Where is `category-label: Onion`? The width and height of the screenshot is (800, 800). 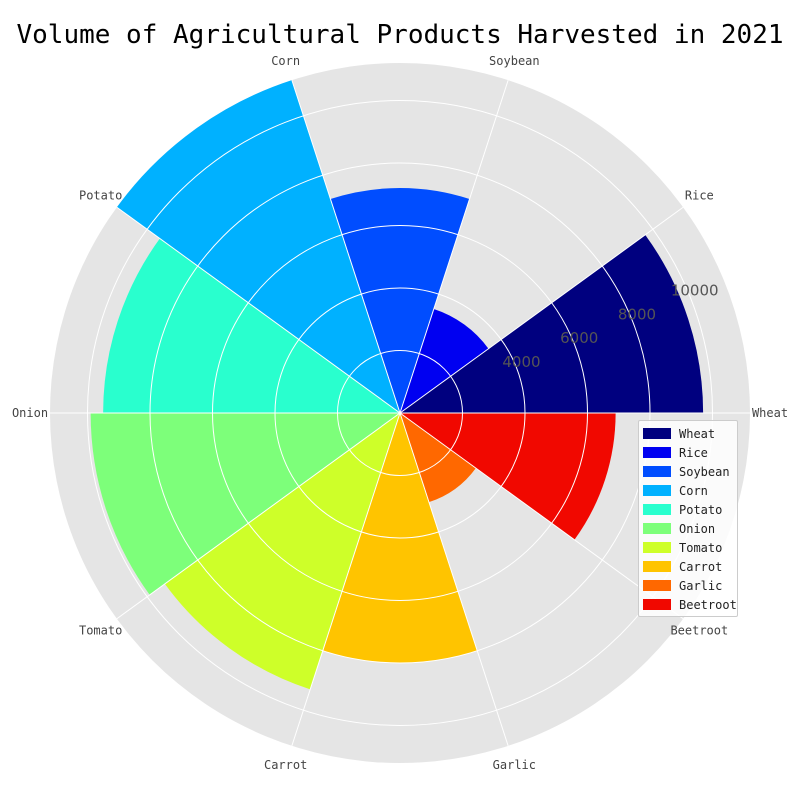
category-label: Onion is located at coordinates (30, 413).